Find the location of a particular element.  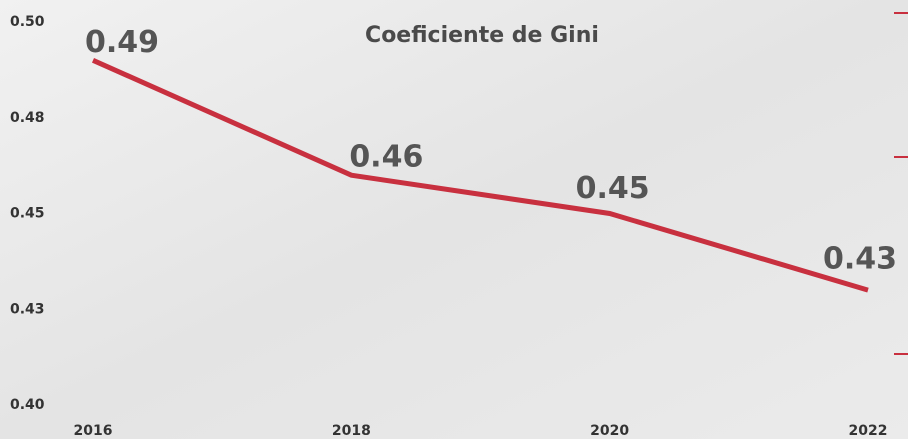

data-label: 0.49 is located at coordinates (122, 42).